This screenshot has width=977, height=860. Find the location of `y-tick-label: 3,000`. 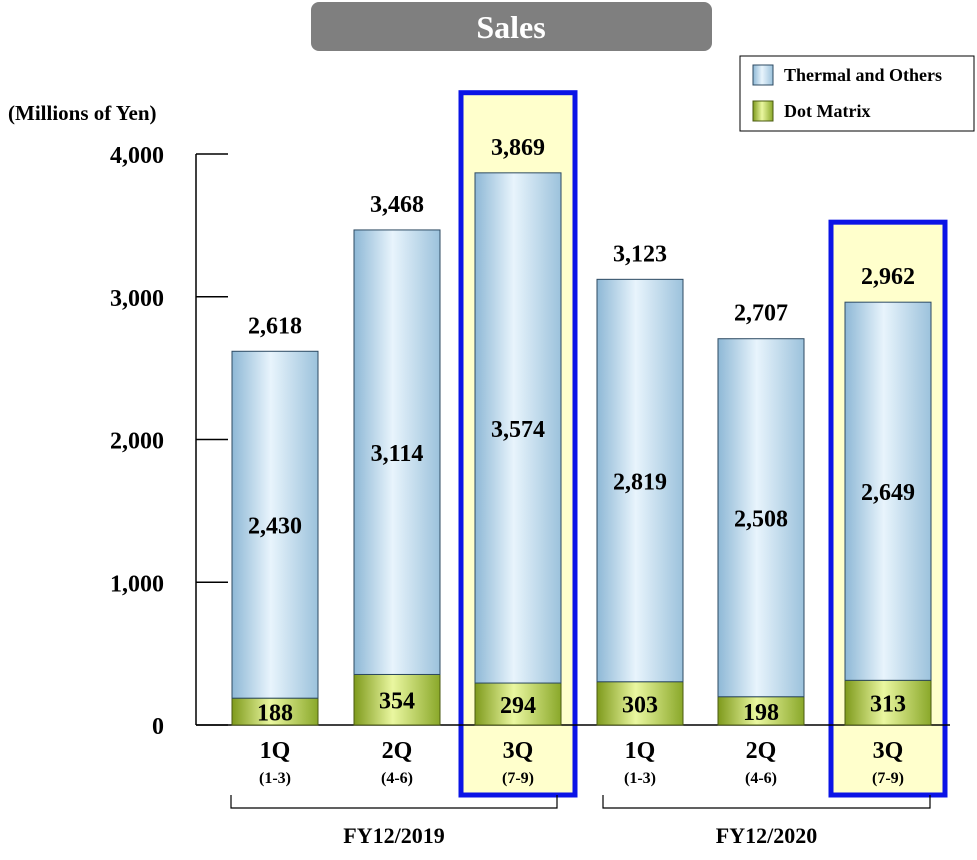

y-tick-label: 3,000 is located at coordinates (137, 299).